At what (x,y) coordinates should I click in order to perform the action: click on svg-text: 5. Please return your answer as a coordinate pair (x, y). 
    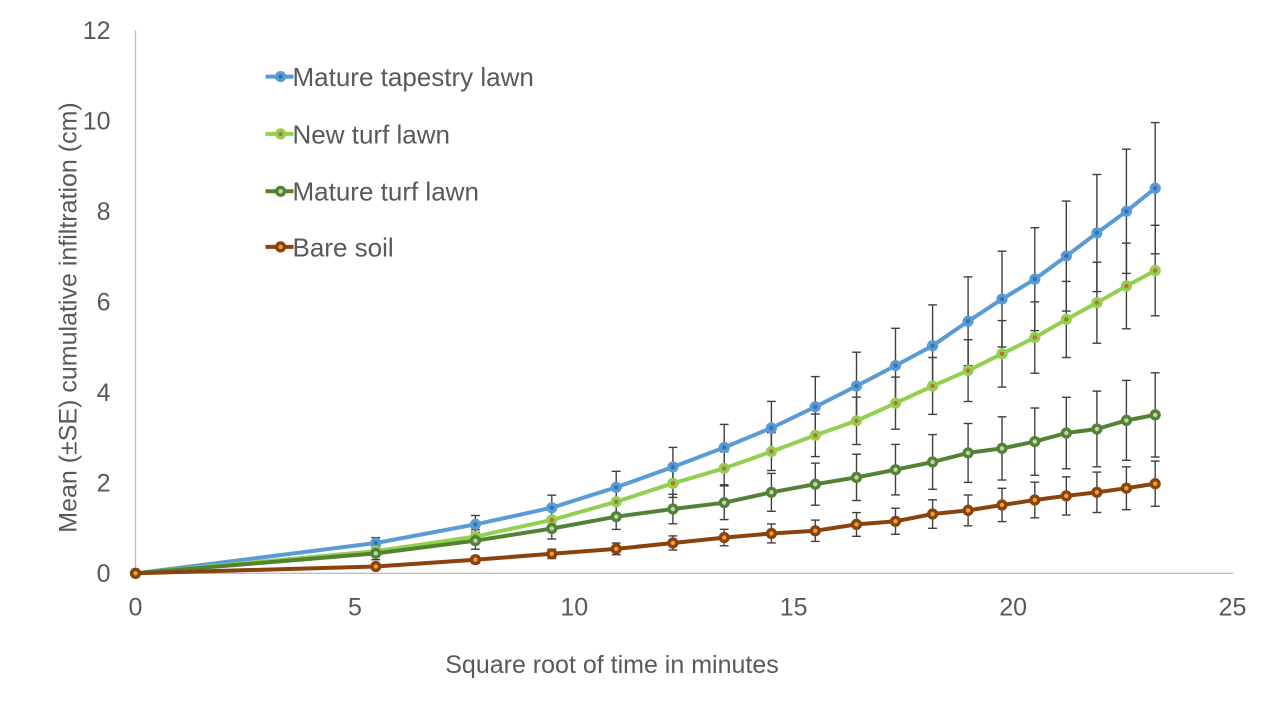
    Looking at the image, I should click on (355, 608).